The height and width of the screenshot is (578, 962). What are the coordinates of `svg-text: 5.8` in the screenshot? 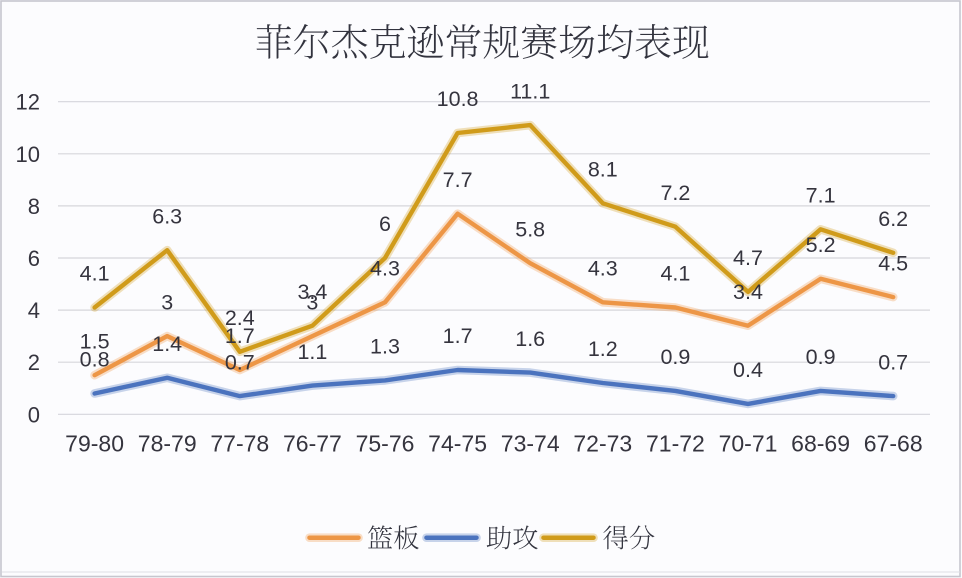 It's located at (530, 229).